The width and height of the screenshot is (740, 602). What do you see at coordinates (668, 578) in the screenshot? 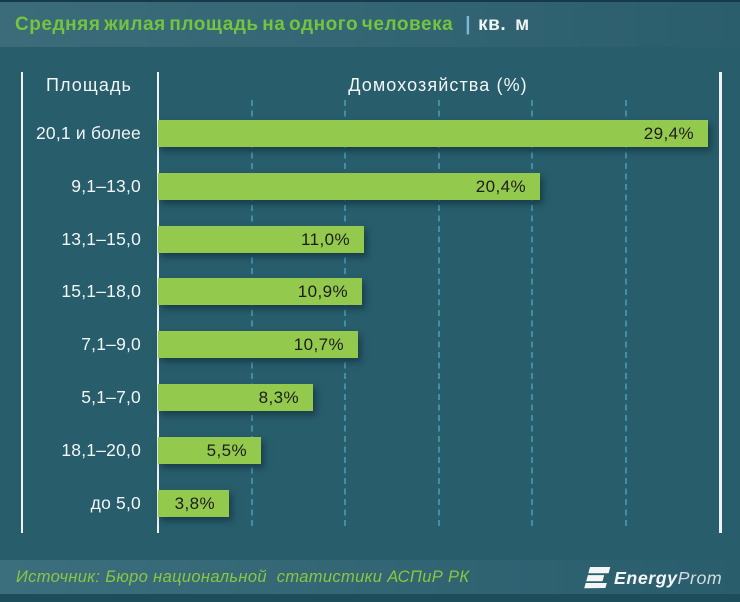
I see `svg-text: EnergyProm` at bounding box center [668, 578].